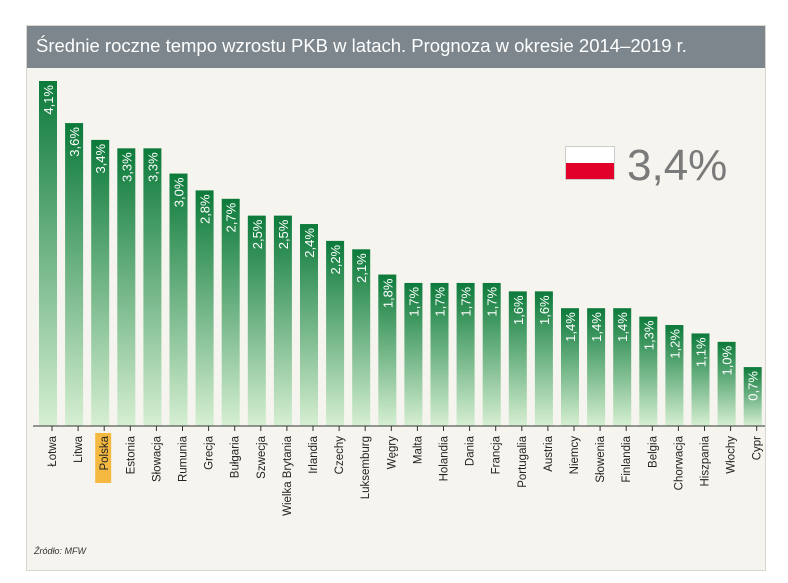 The image size is (788, 583). Describe the element at coordinates (706, 460) in the screenshot. I see `category-label: Hiszpania` at that location.